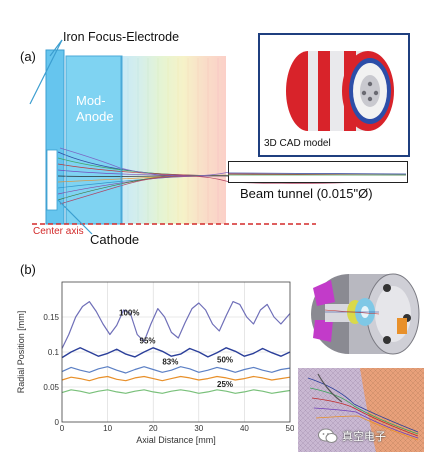  Describe the element at coordinates (176, 325) in the screenshot. I see `series-line-100pct` at that location.